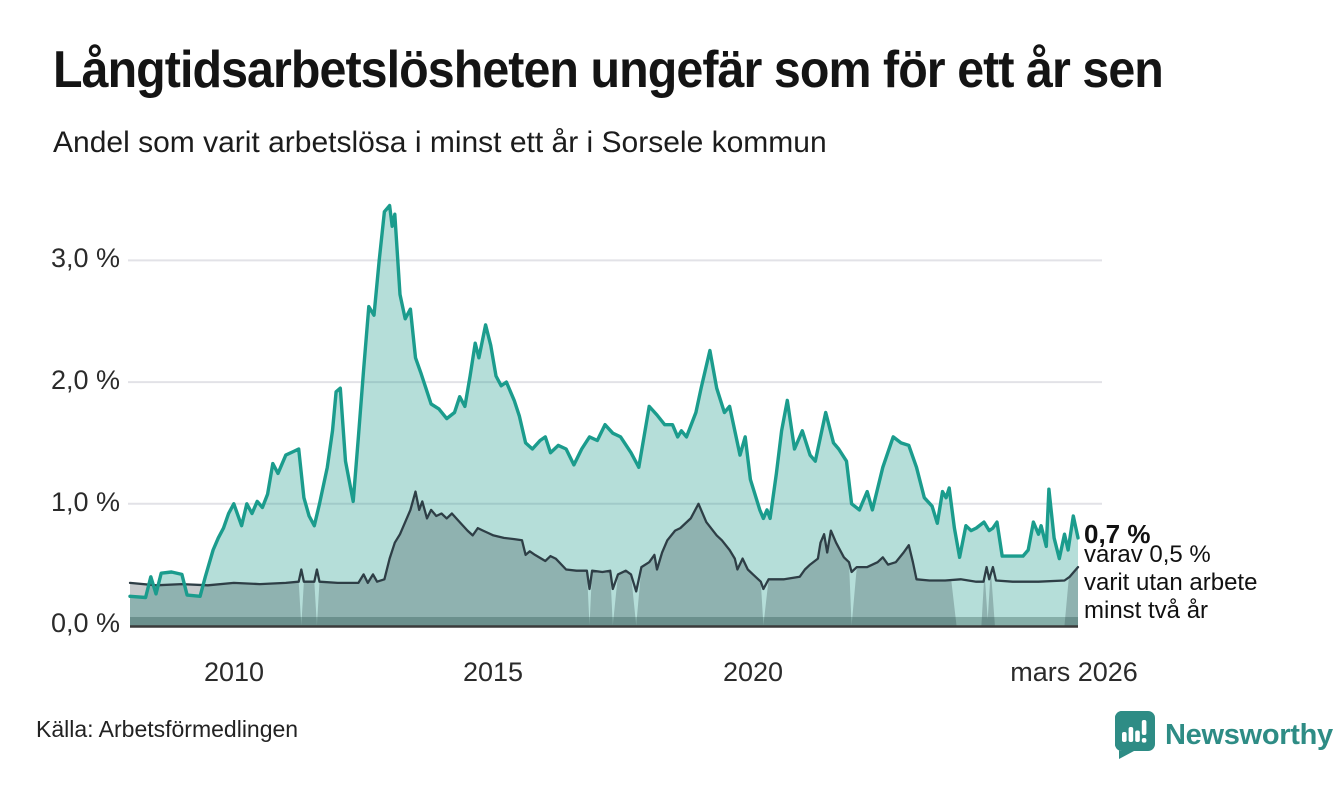 The height and width of the screenshot is (785, 1340). What do you see at coordinates (234, 672) in the screenshot?
I see `x-tick-label-2010: 2010` at bounding box center [234, 672].